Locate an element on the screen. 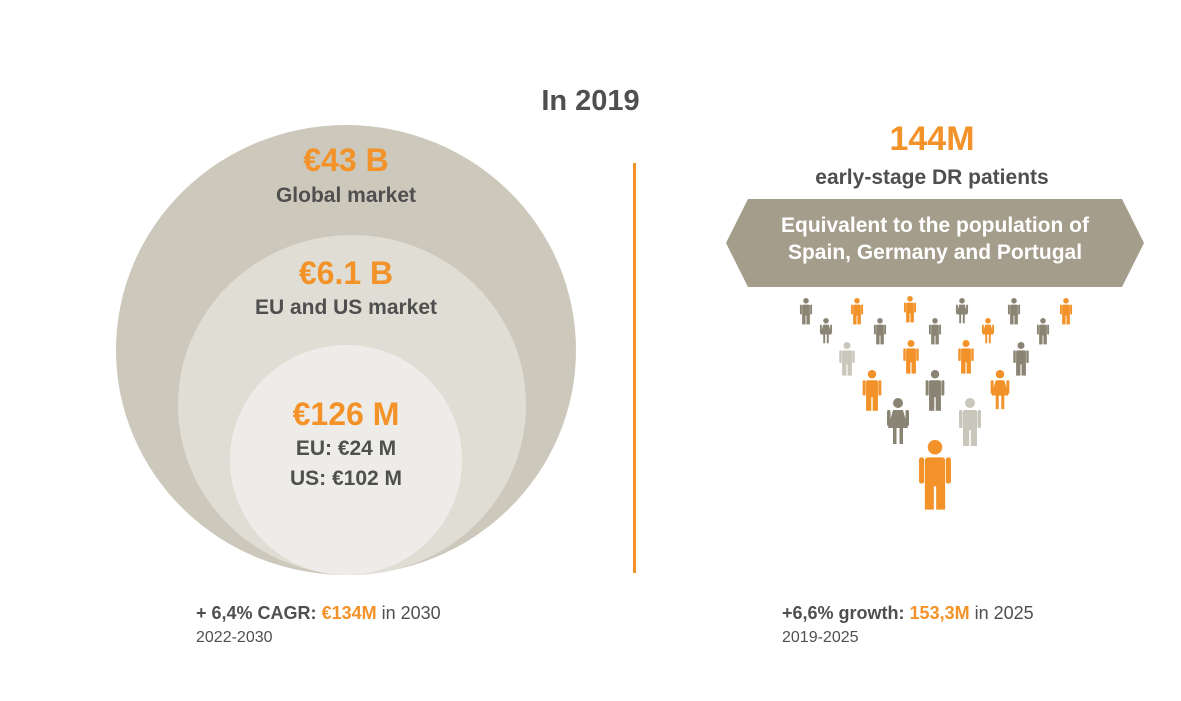 Image resolution: width=1181 pixels, height=701 pixels. market-growth-suffix: in 2030 is located at coordinates (411, 613).